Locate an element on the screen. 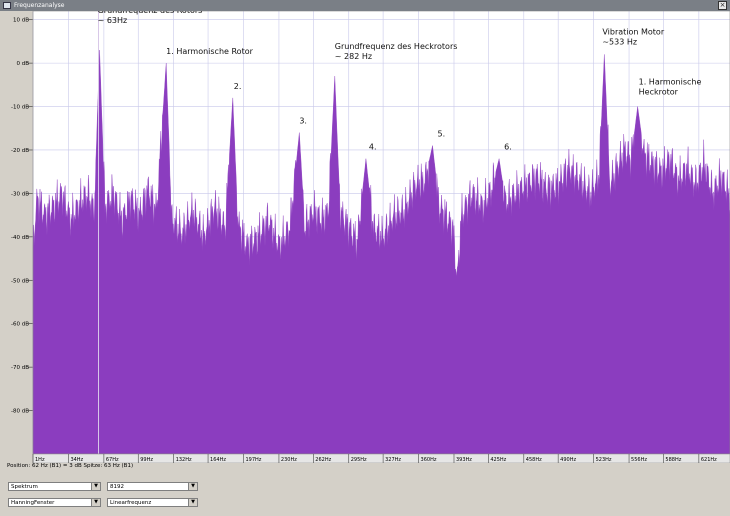 The image size is (730, 516). annotation-label: 1. Harmonische is located at coordinates (670, 82).